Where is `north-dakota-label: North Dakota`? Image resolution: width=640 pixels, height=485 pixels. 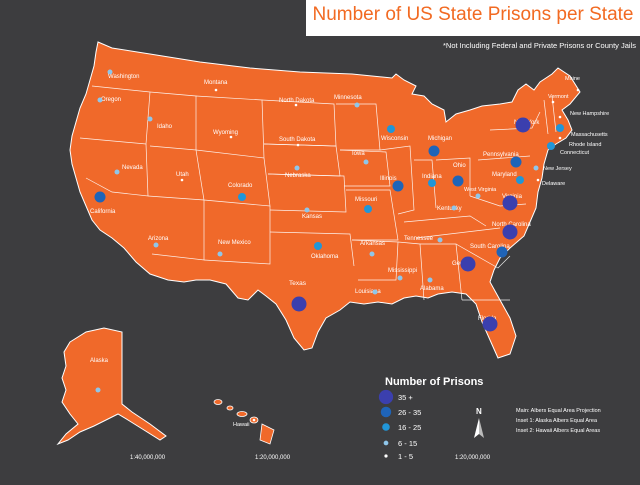
north-dakota-label: North Dakota is located at coordinates (297, 101).